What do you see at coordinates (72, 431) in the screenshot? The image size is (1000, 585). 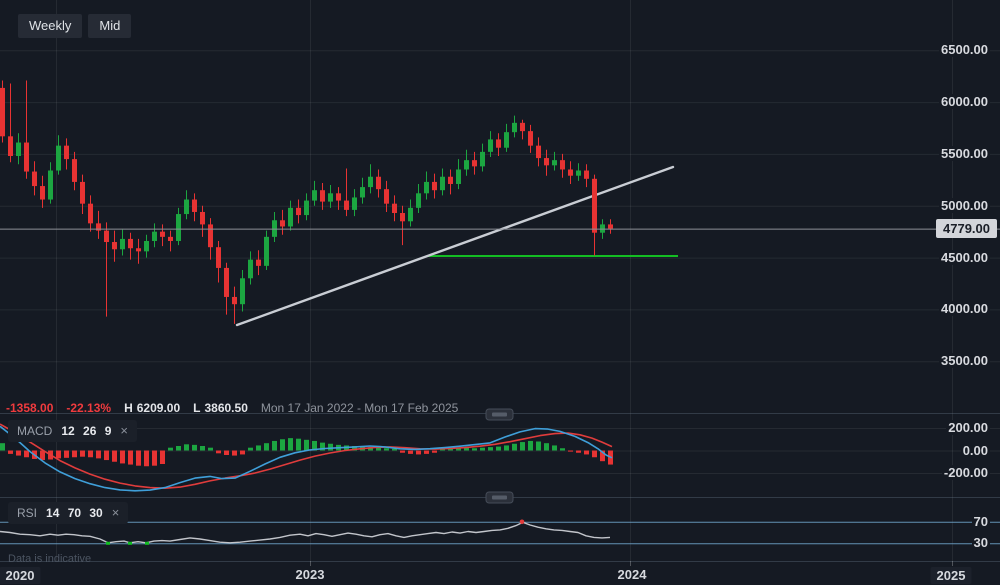 I see `macd-indicator-label: MACD 12 26 9 ×` at bounding box center [72, 431].